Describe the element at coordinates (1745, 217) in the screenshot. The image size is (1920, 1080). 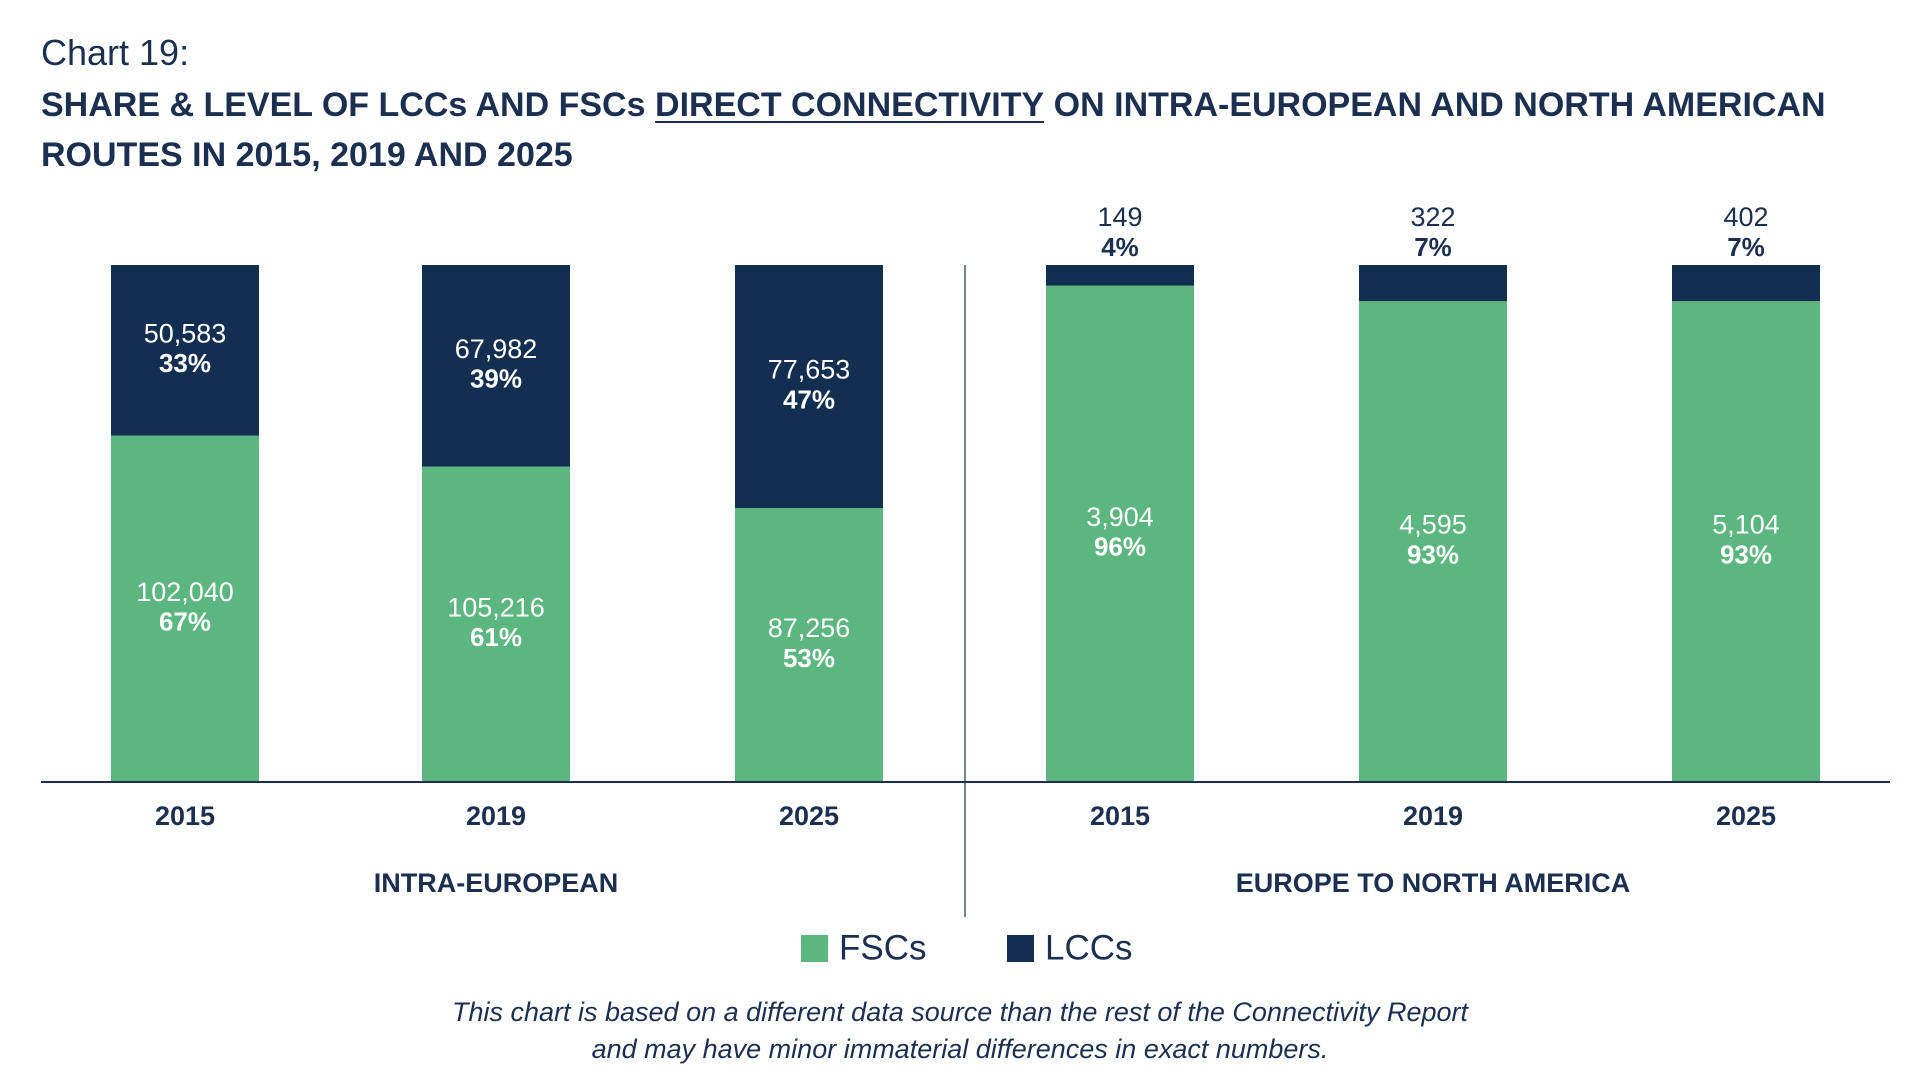
I see `count-label: 402` at that location.